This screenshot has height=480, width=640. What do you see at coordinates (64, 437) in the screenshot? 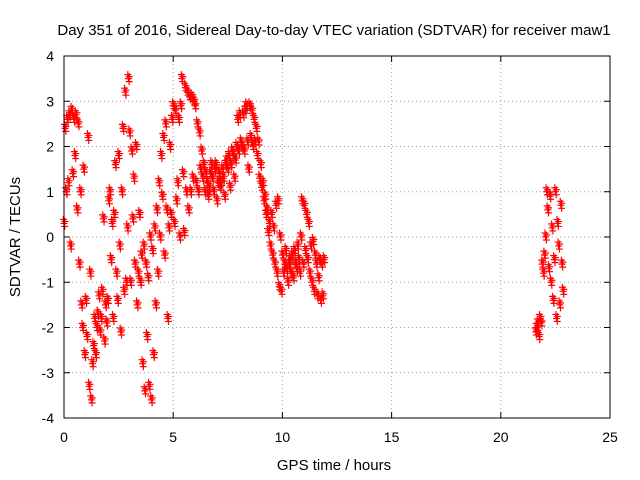
I see `x-tick-label: 0` at bounding box center [64, 437].